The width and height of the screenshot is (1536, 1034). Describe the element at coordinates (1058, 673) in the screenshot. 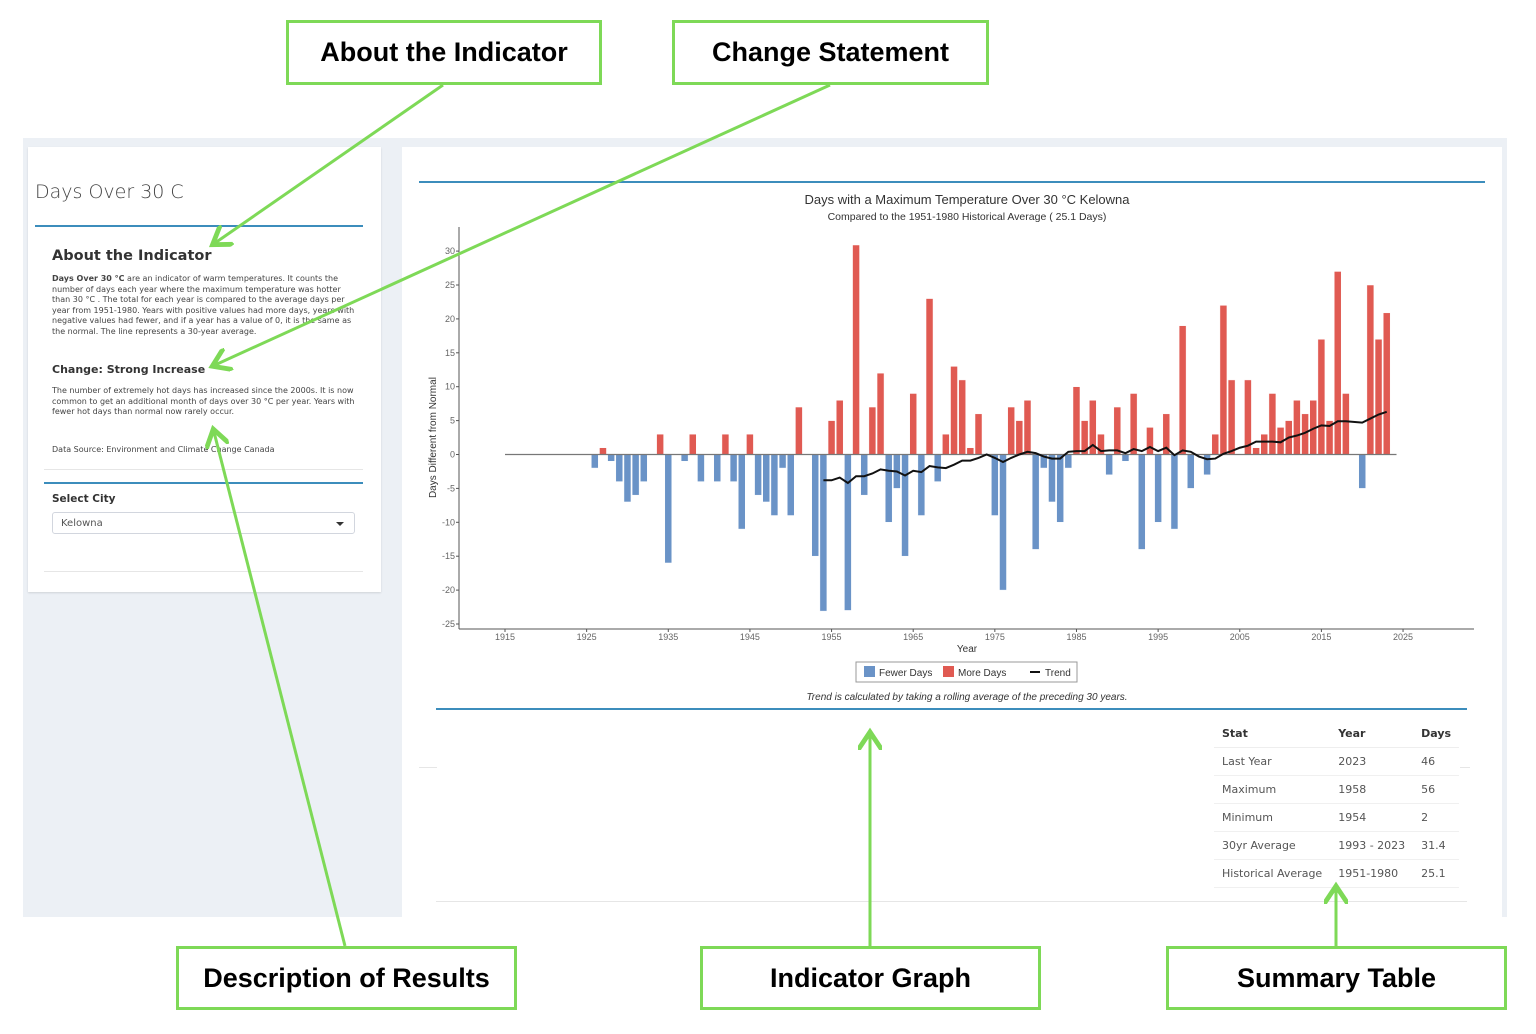

I see `legend-label-trend: Trend` at that location.